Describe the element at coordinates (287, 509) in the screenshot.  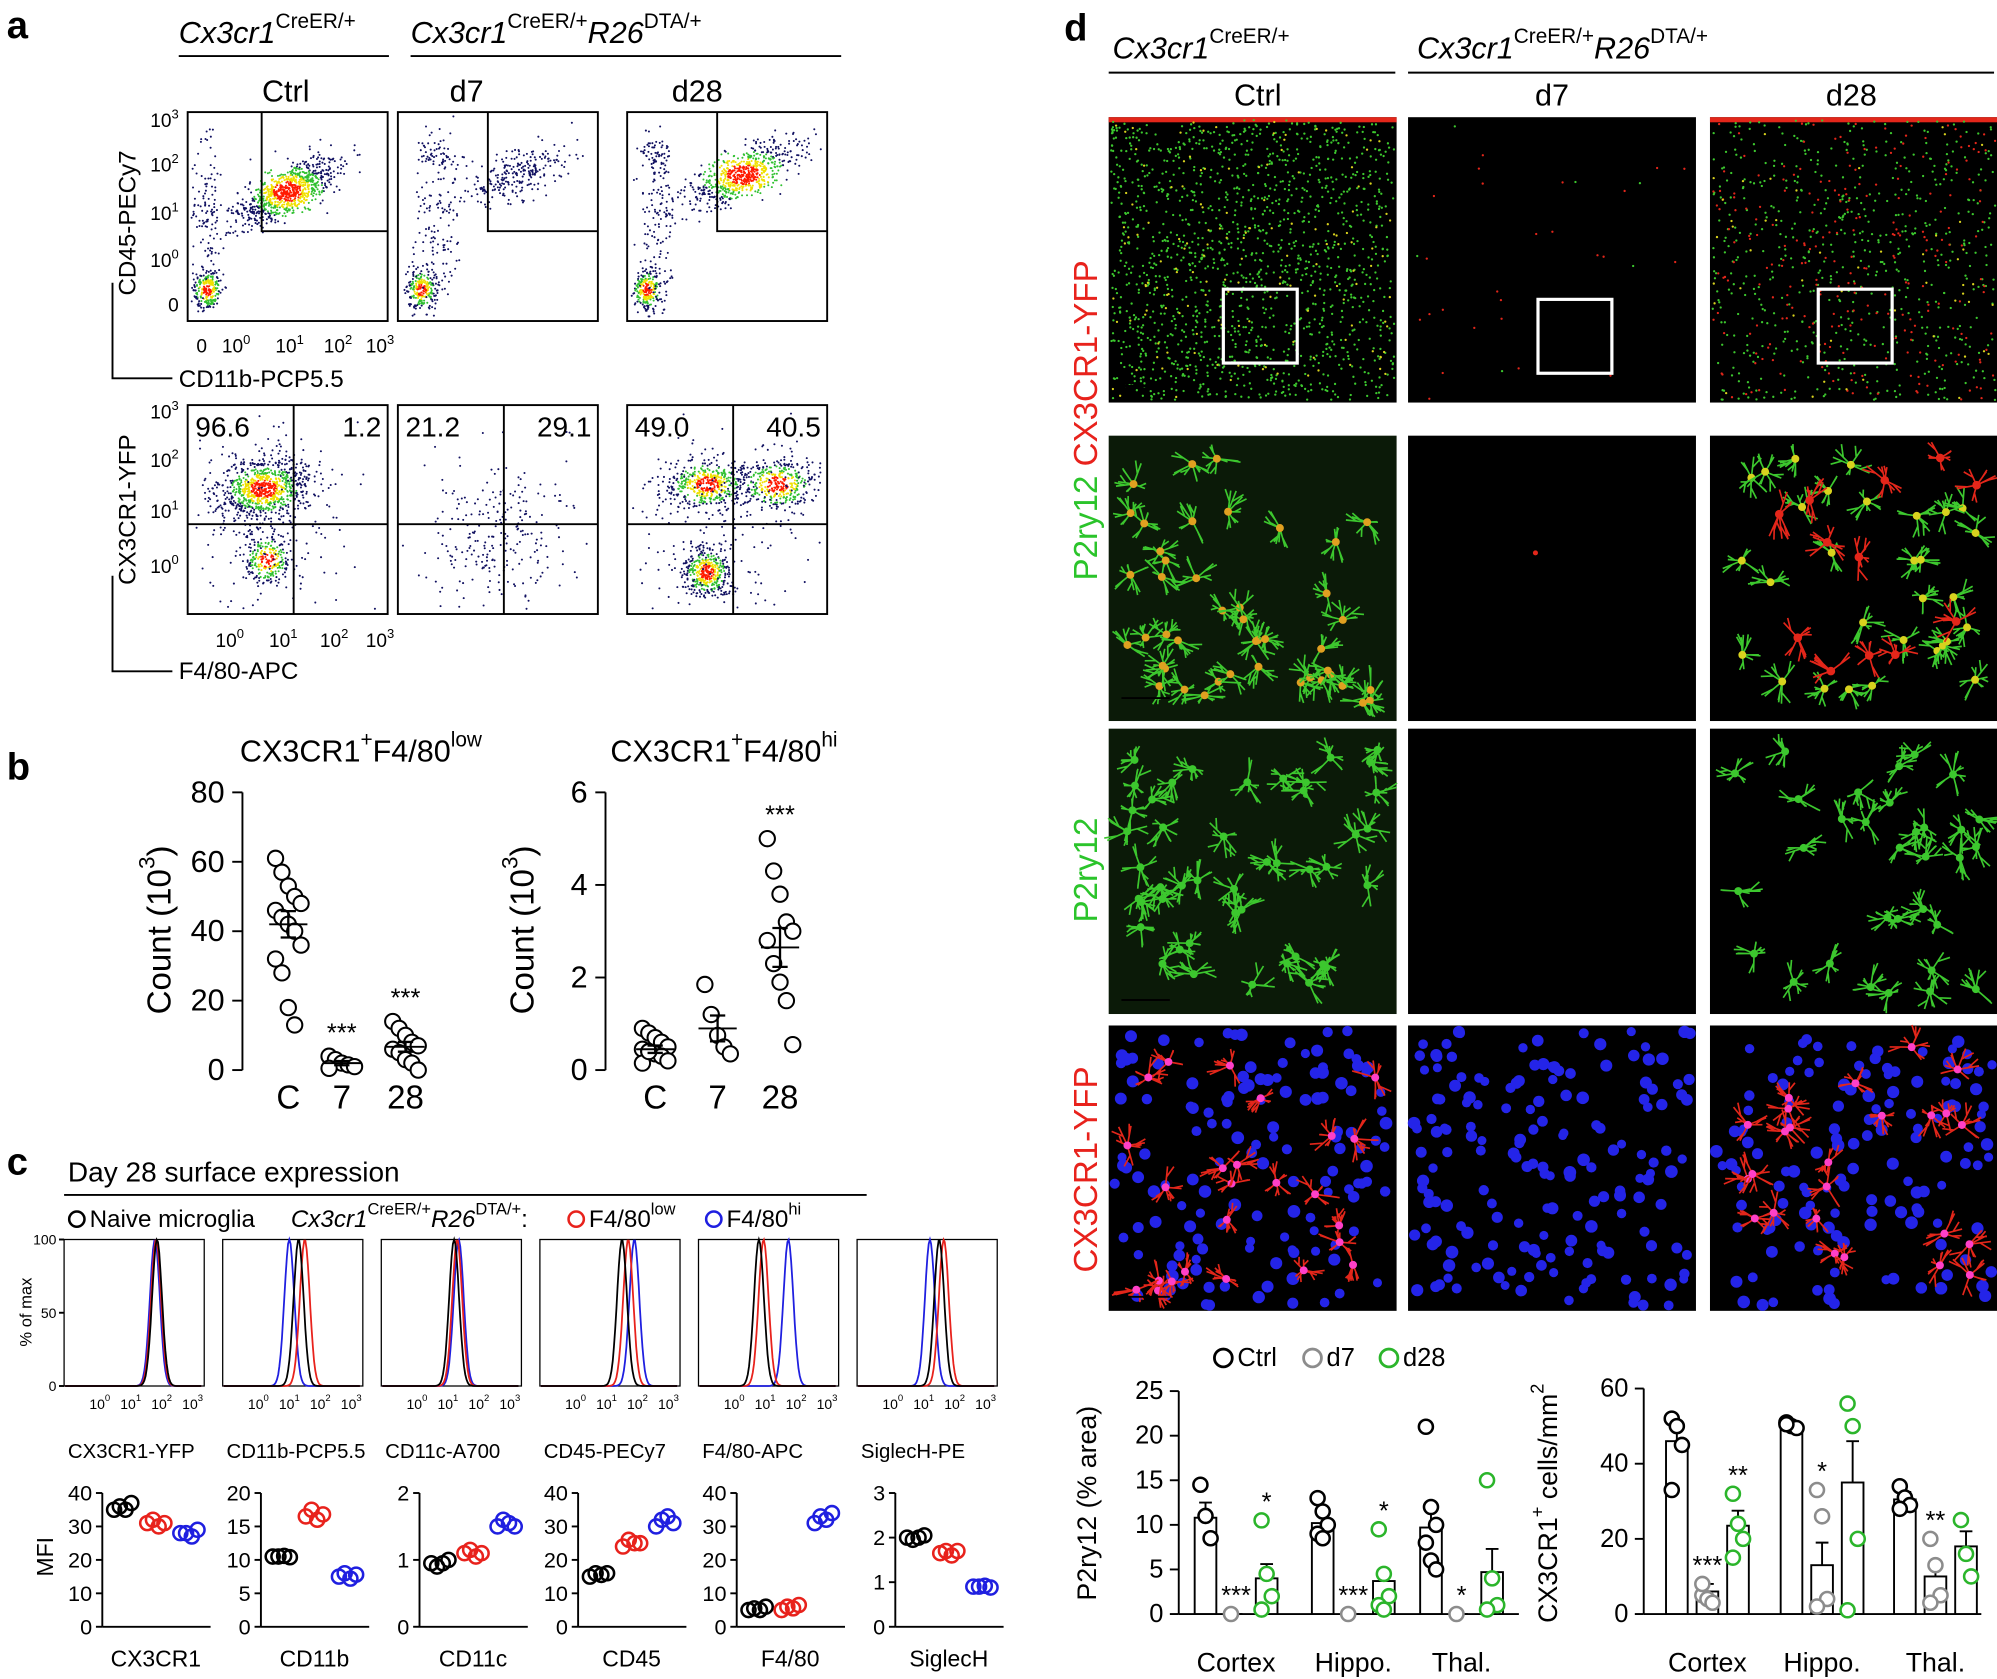
I see `flow-plot` at that location.